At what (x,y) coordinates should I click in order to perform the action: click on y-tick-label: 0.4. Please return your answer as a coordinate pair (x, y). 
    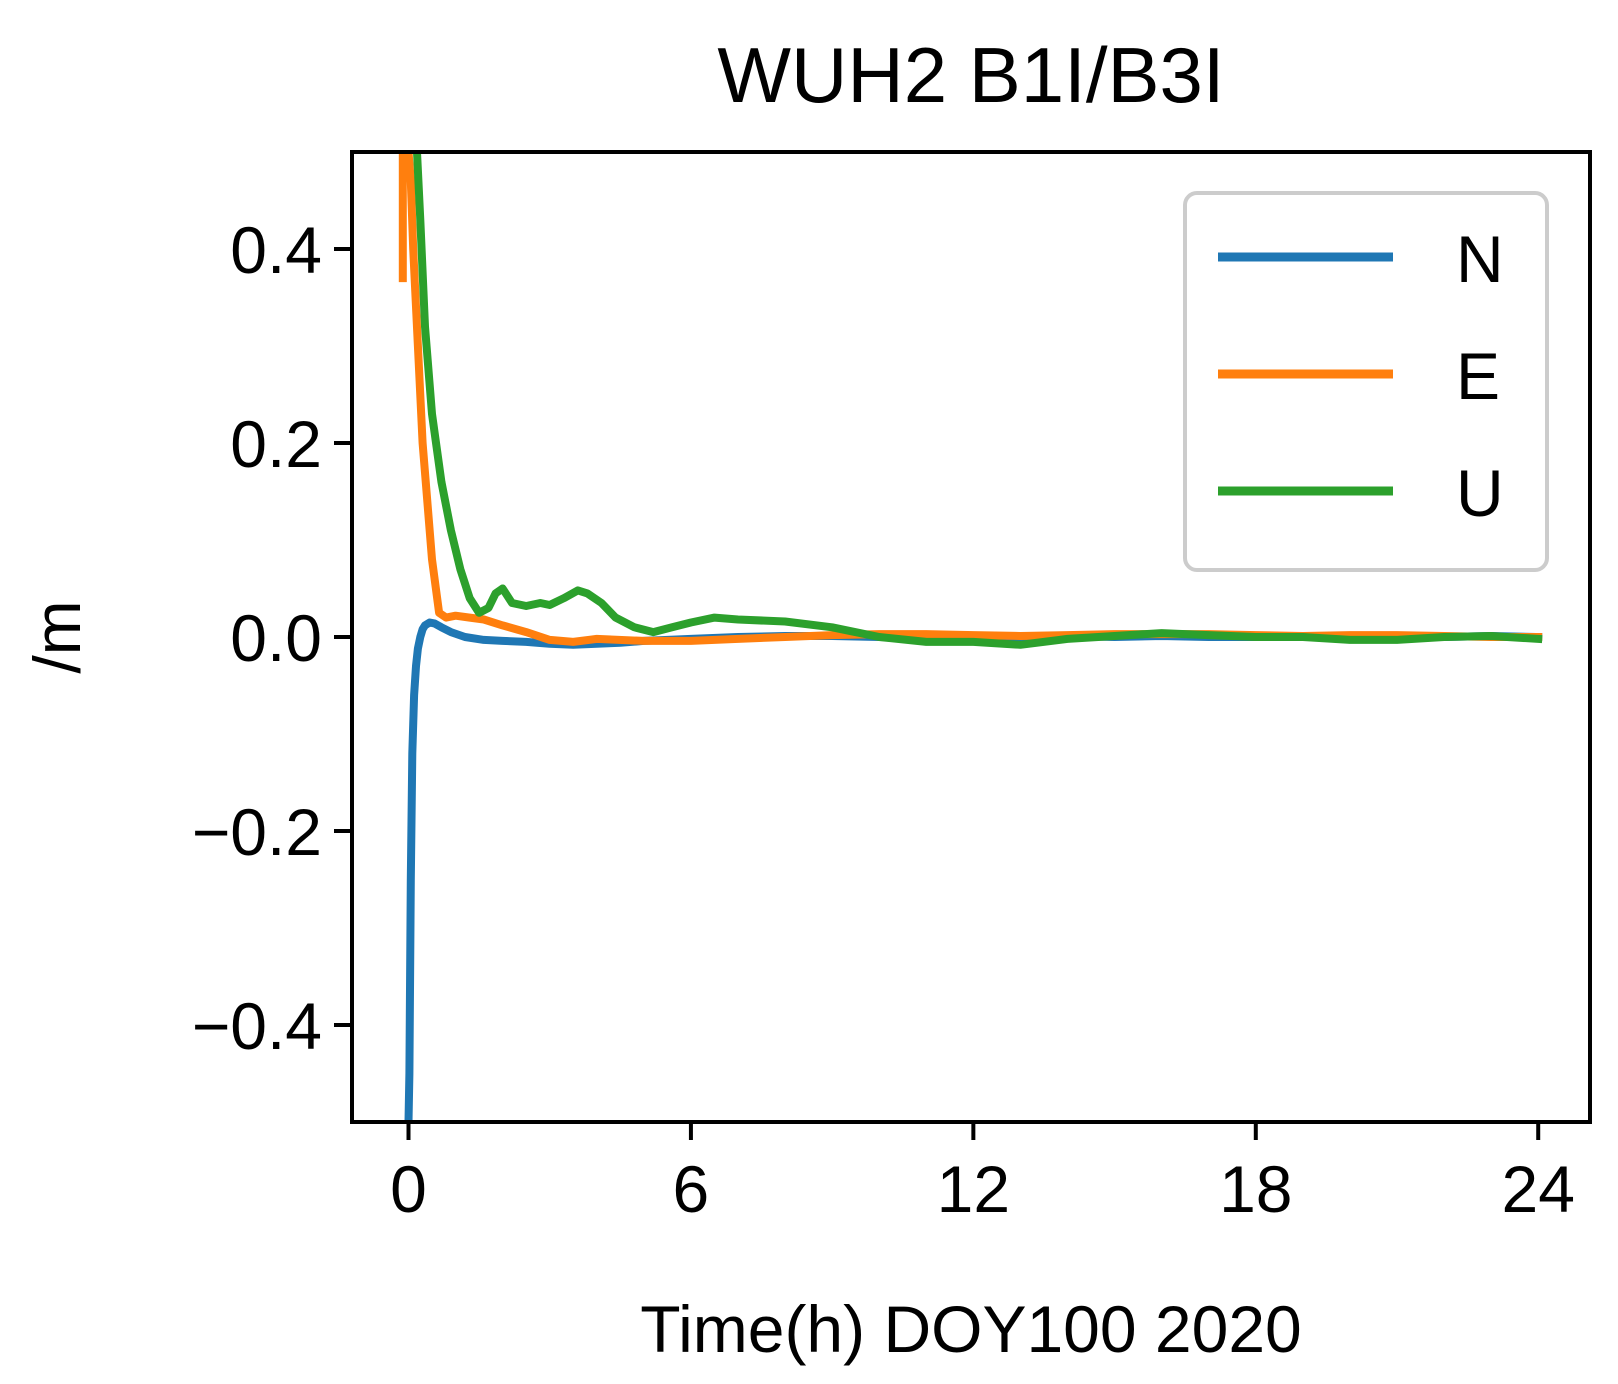
    Looking at the image, I should click on (276, 250).